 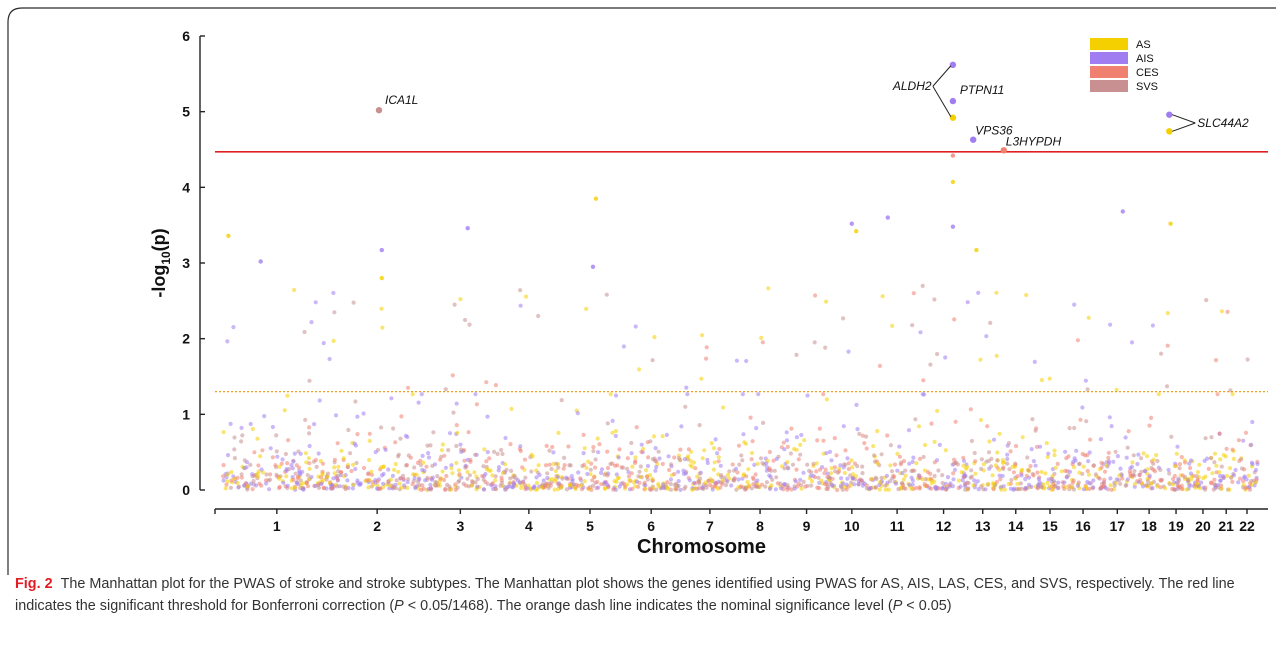 I want to click on hit-point, so click(x=953, y=117).